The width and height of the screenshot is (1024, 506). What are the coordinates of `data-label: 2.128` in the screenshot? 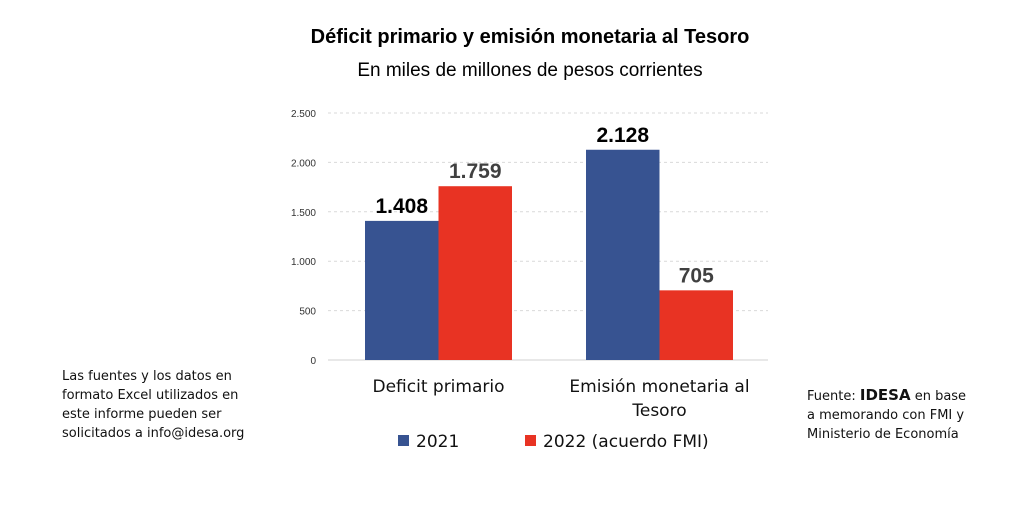 It's located at (622, 135).